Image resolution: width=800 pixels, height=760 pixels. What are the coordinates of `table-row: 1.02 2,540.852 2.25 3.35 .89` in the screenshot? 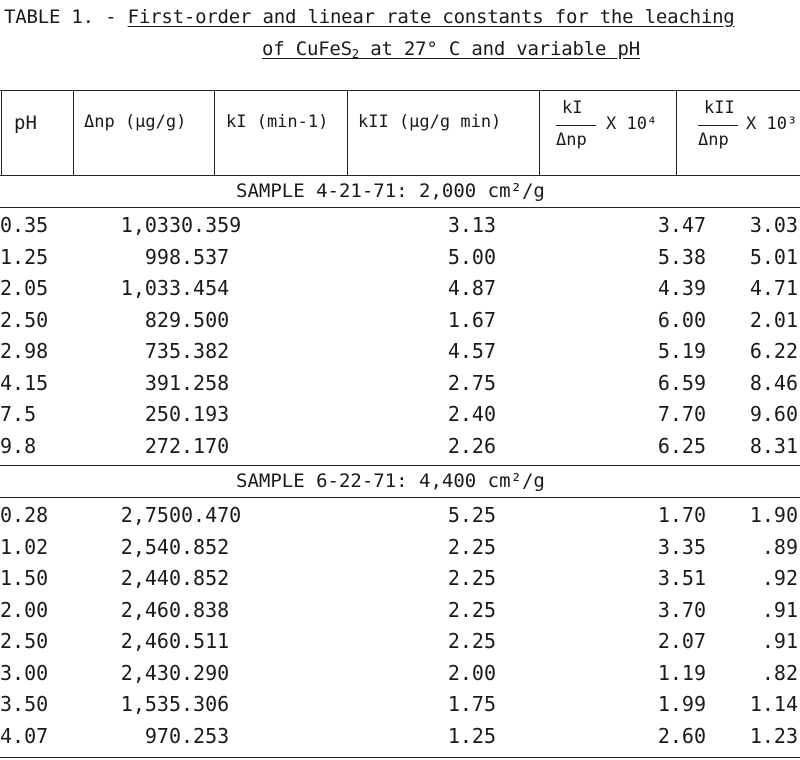 It's located at (399, 548).